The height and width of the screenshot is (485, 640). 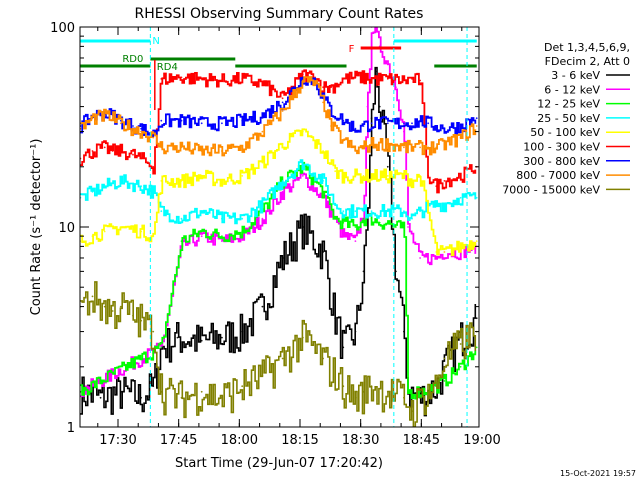 What do you see at coordinates (598, 473) in the screenshot?
I see `footer-timestamp: 15-Oct-2021 19:57` at bounding box center [598, 473].